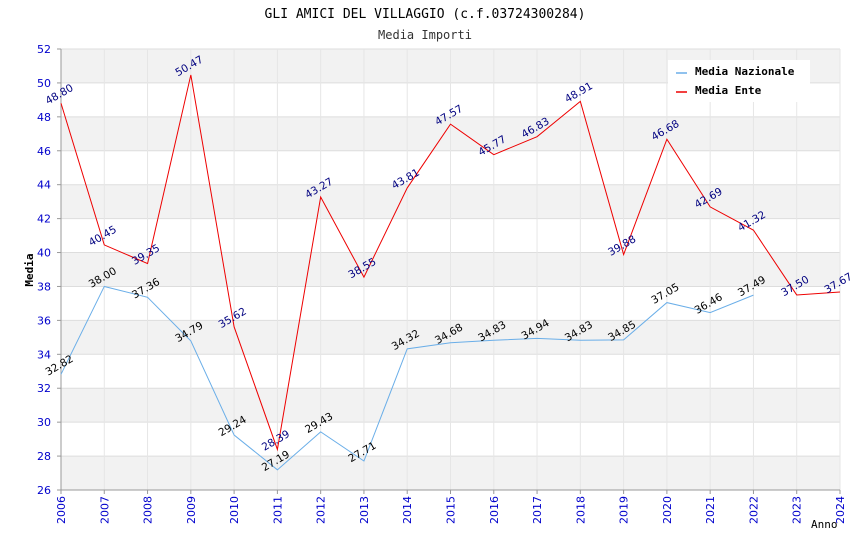 The image size is (850, 550). Describe the element at coordinates (44, 151) in the screenshot. I see `y-tick-label: 46` at that location.